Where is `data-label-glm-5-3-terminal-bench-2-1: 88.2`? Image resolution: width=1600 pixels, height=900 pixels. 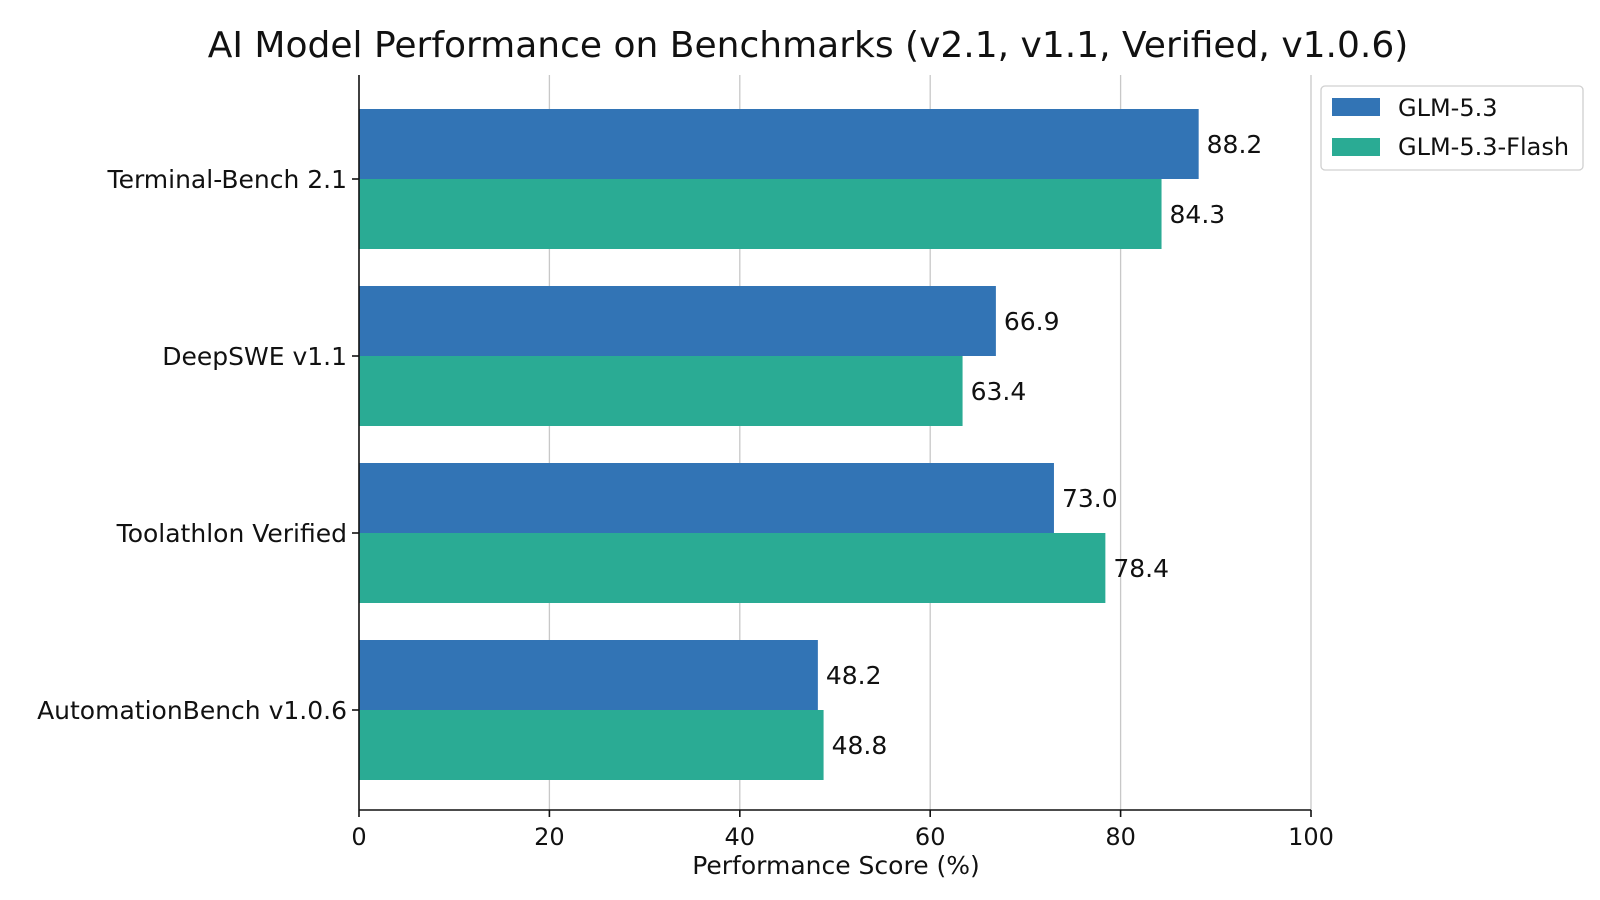 data-label-glm-5-3-terminal-bench-2-1: 88.2 is located at coordinates (1235, 144).